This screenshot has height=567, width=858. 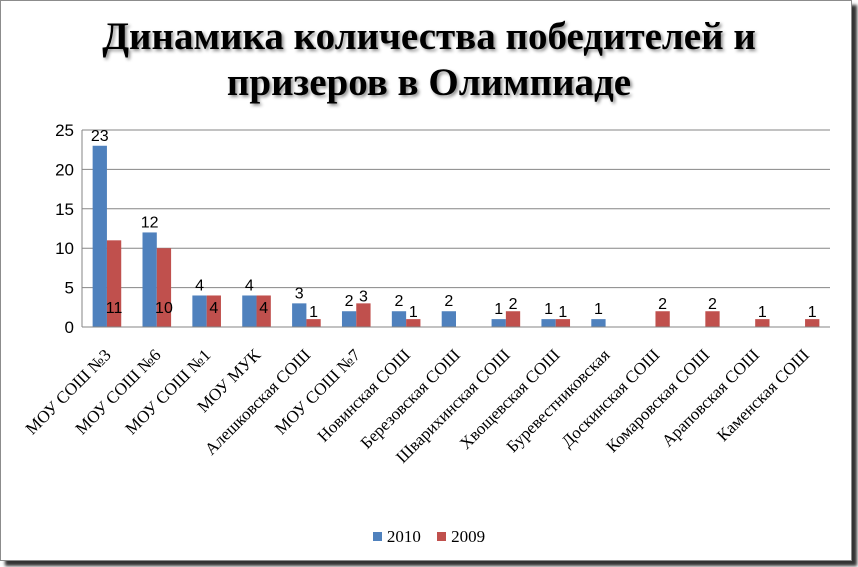 What do you see at coordinates (69, 327) in the screenshot?
I see `y-tick-label-0: 0` at bounding box center [69, 327].